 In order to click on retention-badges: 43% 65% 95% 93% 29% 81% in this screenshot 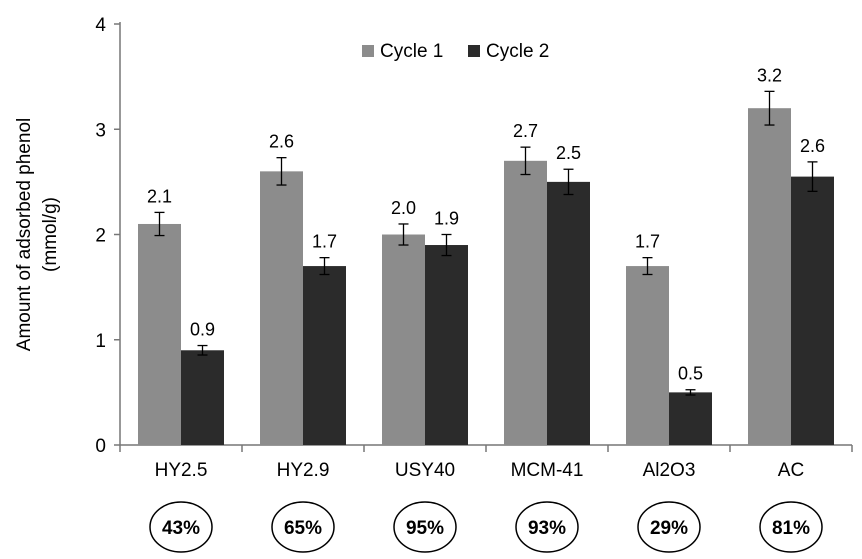, I will do `click(486, 527)`.